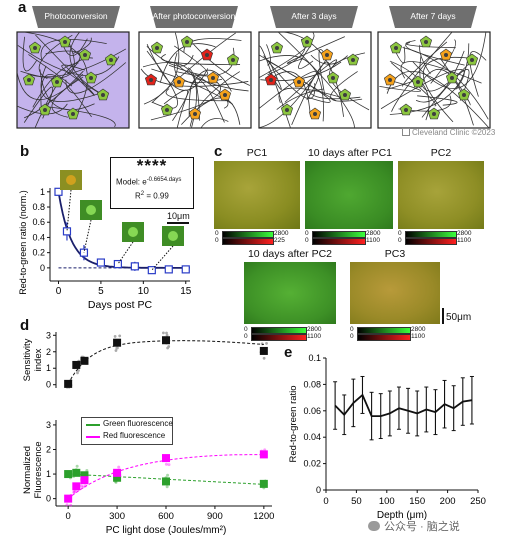 Image resolution: width=511 pixels, height=540 pixels. What do you see at coordinates (387, 501) in the screenshot?
I see `x-tick-label: 100` at bounding box center [387, 501].